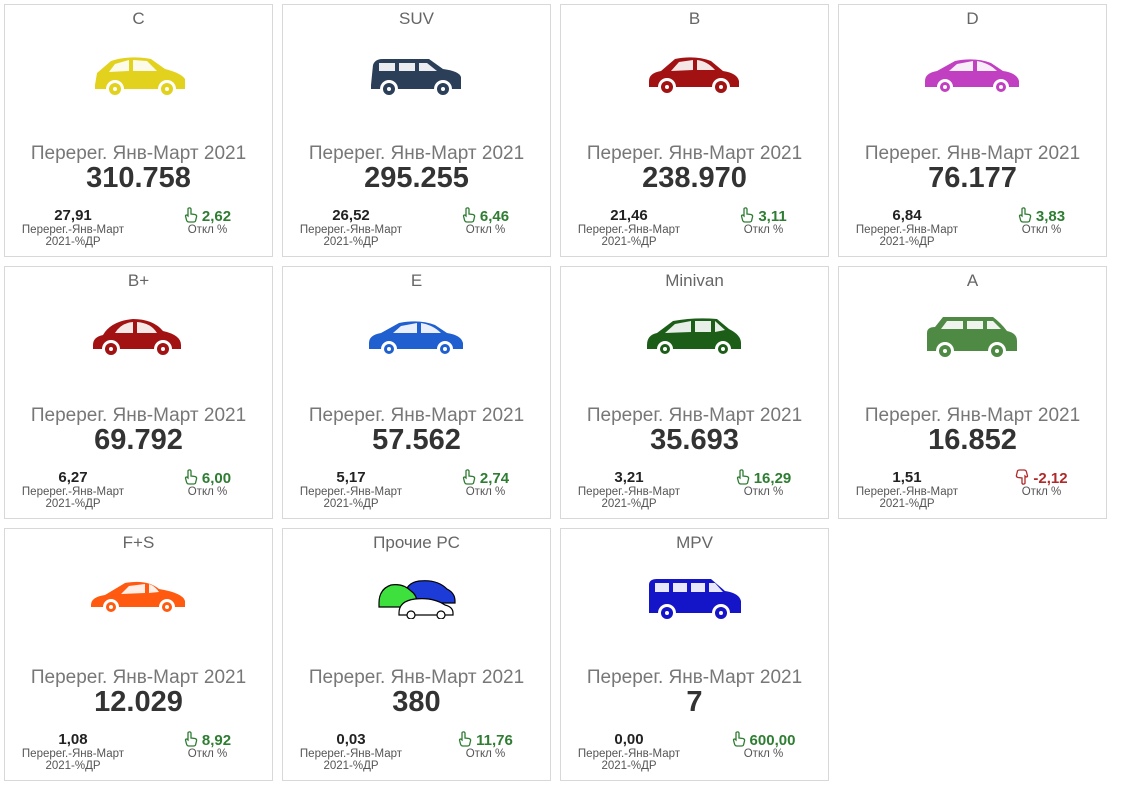 Image resolution: width=1122 pixels, height=793 pixels. What do you see at coordinates (138, 440) in the screenshot?
I see `card-value: 69.792` at bounding box center [138, 440].